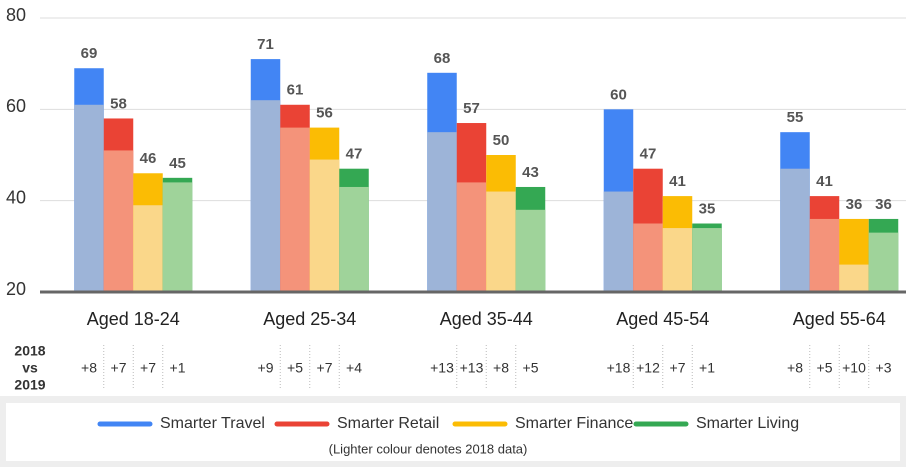 This screenshot has width=906, height=467. Describe the element at coordinates (16, 289) in the screenshot. I see `y-tick-label: 20` at that location.